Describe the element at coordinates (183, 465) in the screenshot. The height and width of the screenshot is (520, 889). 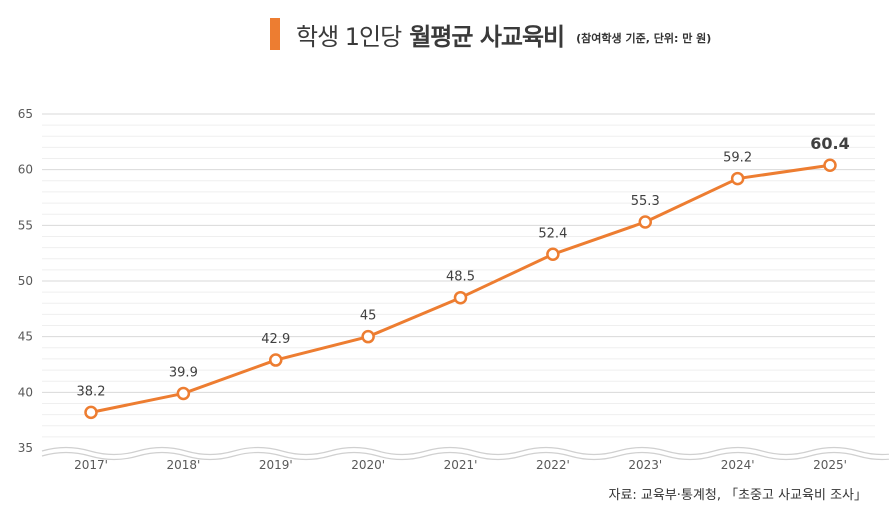
I see `x-tick-label: 2018'` at that location.